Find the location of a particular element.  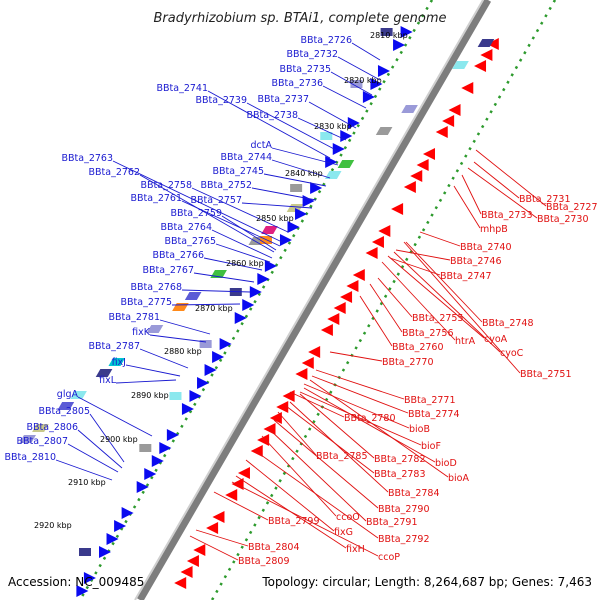

reverse-gene-label: mhpB is located at coordinates (494, 229).